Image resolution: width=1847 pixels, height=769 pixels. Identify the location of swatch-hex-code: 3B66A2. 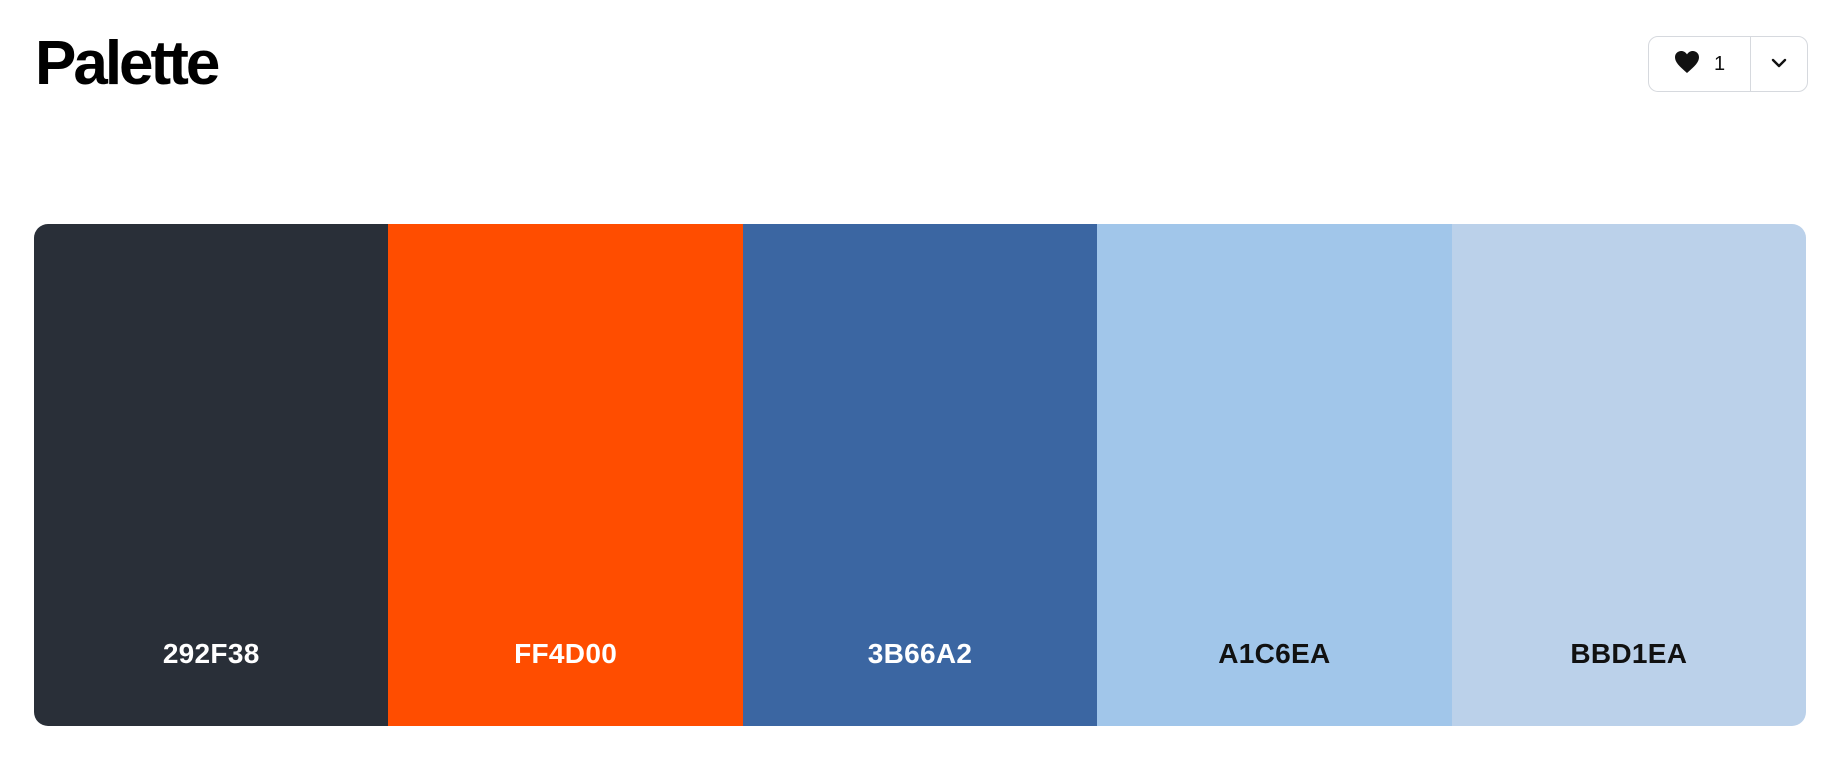
(920, 653).